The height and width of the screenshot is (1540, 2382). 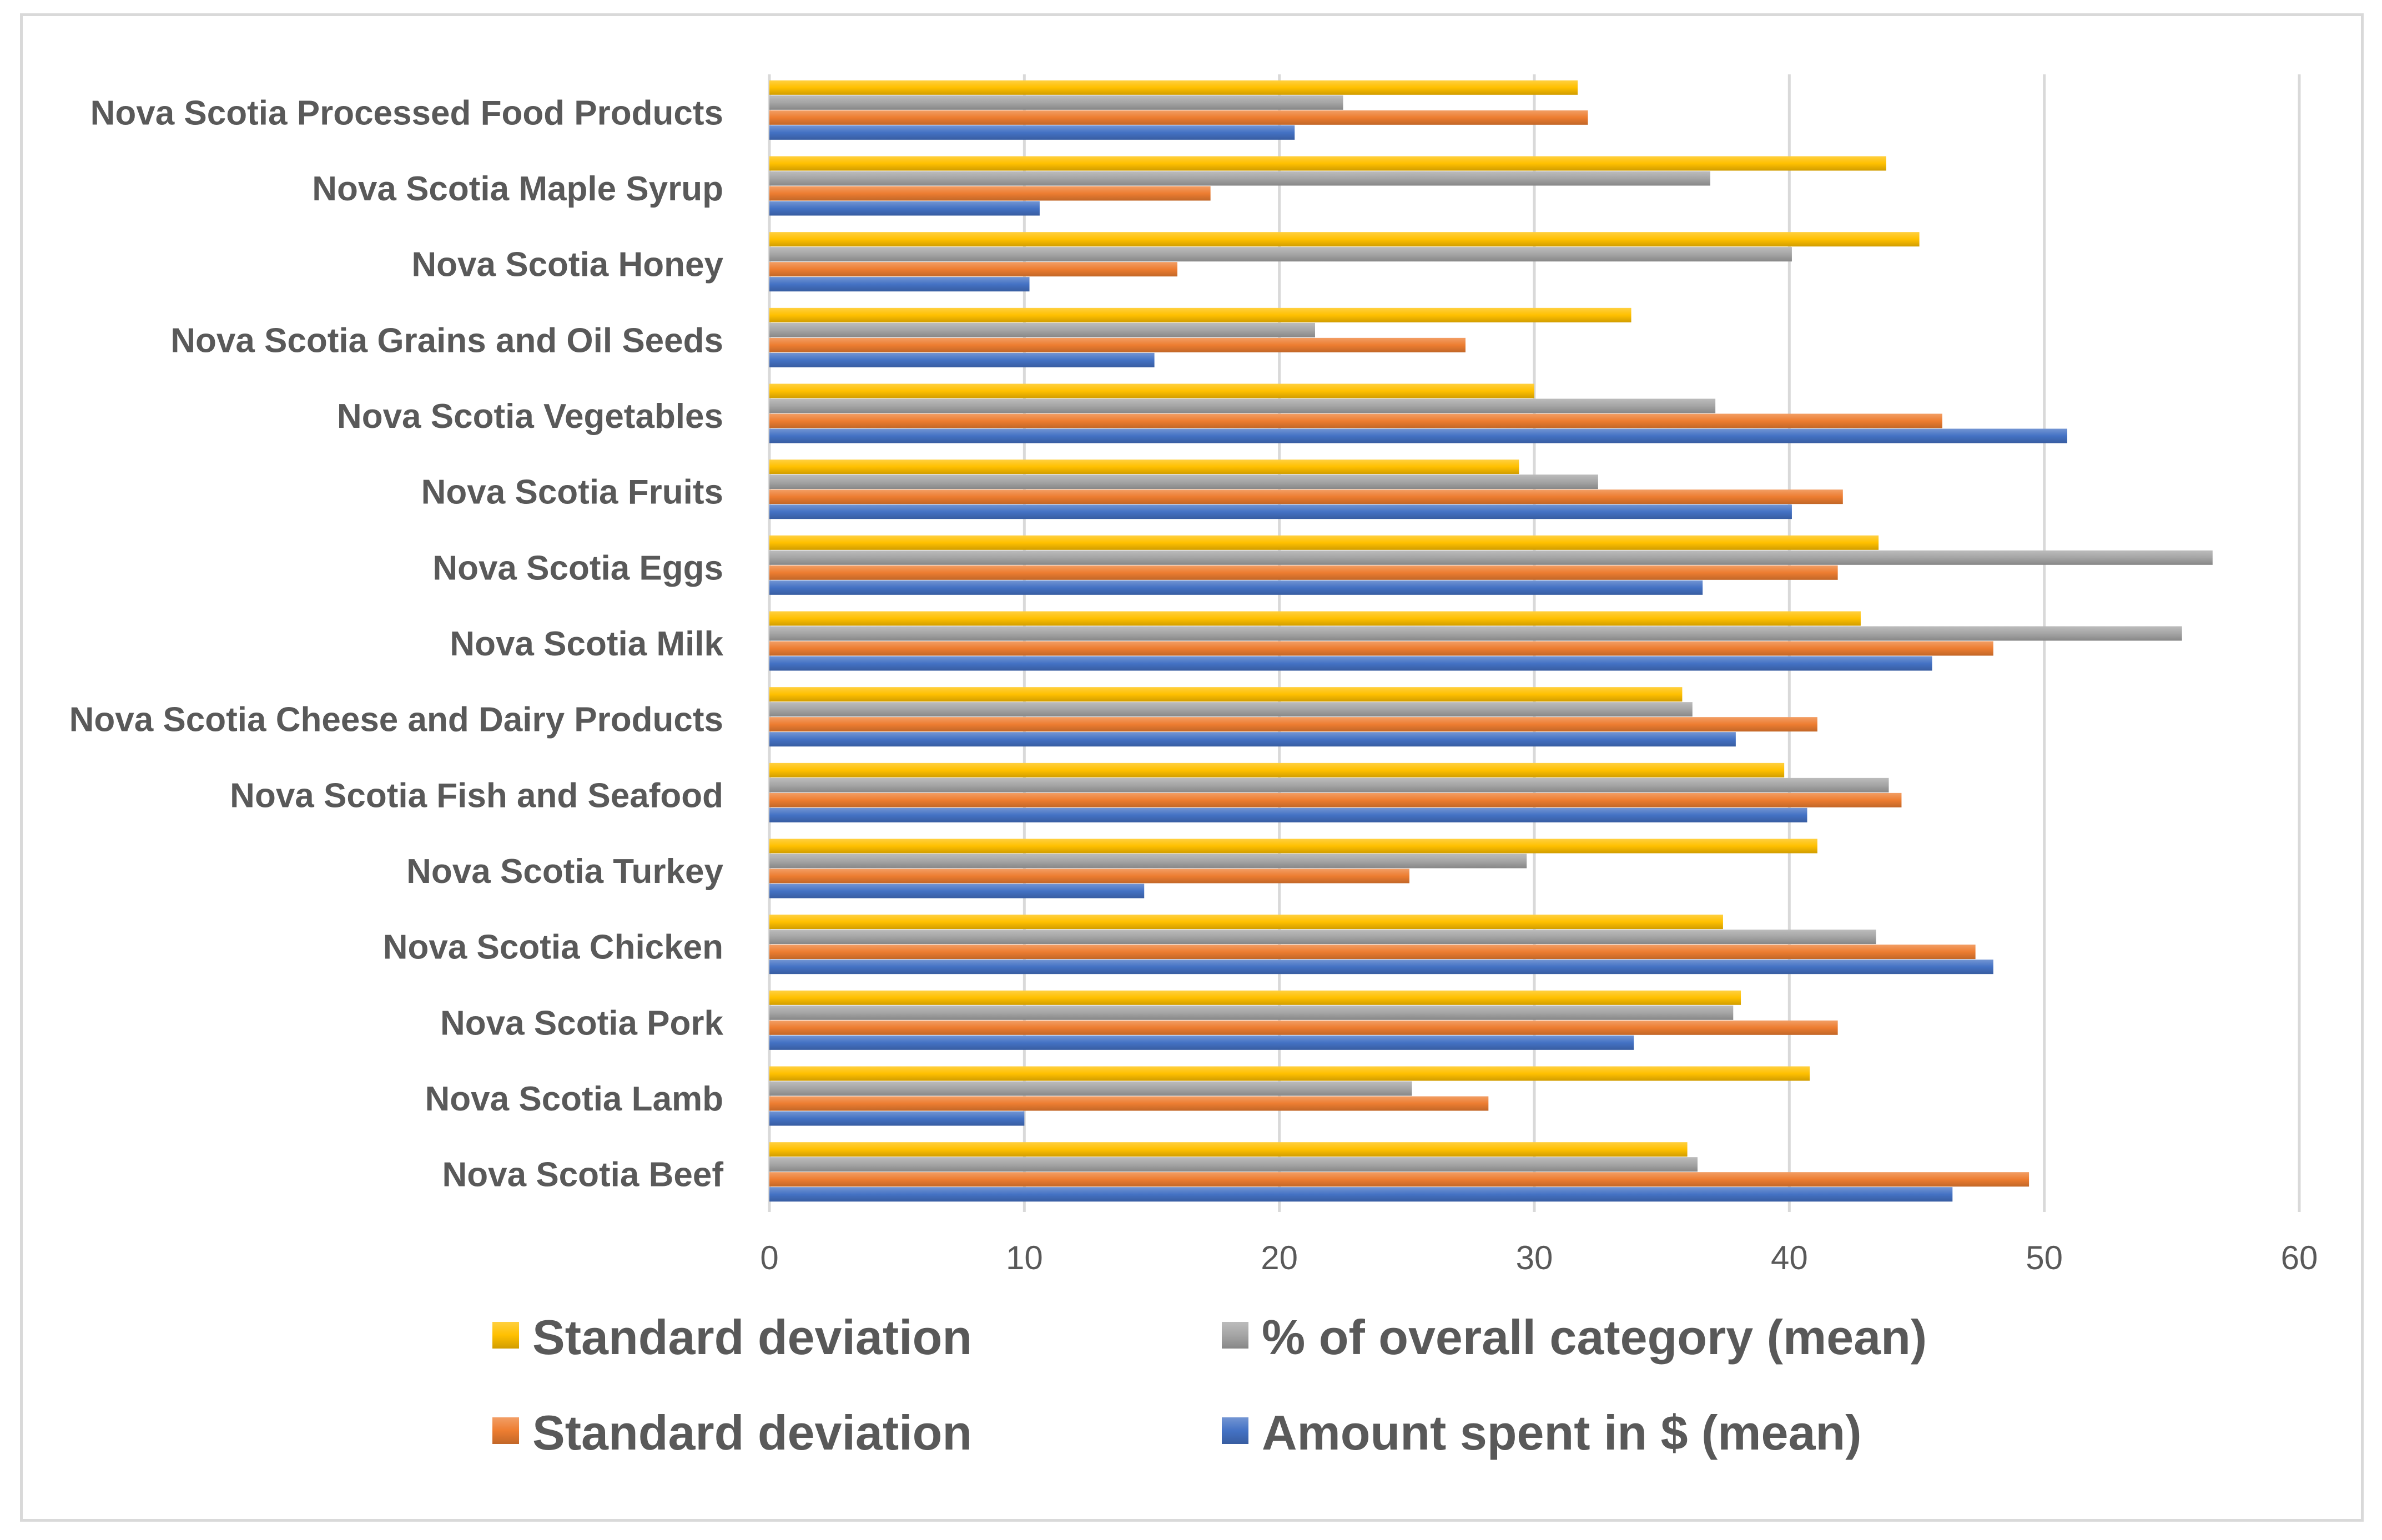 What do you see at coordinates (1594, 1337) in the screenshot?
I see `legend-label: % of overall category (mean)` at bounding box center [1594, 1337].